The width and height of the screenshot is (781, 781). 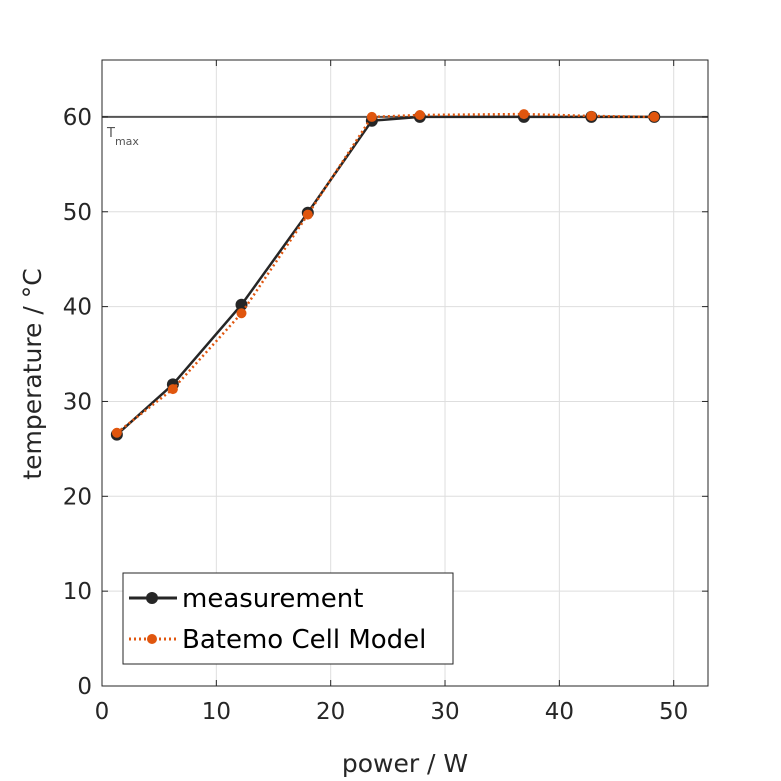 I want to click on legend-marker-measurement, so click(x=152, y=598).